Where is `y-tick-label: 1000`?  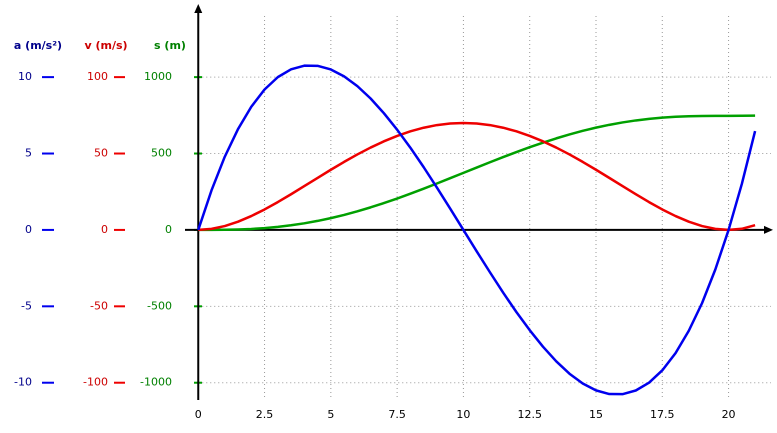 y-tick-label: 1000 is located at coordinates (158, 76).